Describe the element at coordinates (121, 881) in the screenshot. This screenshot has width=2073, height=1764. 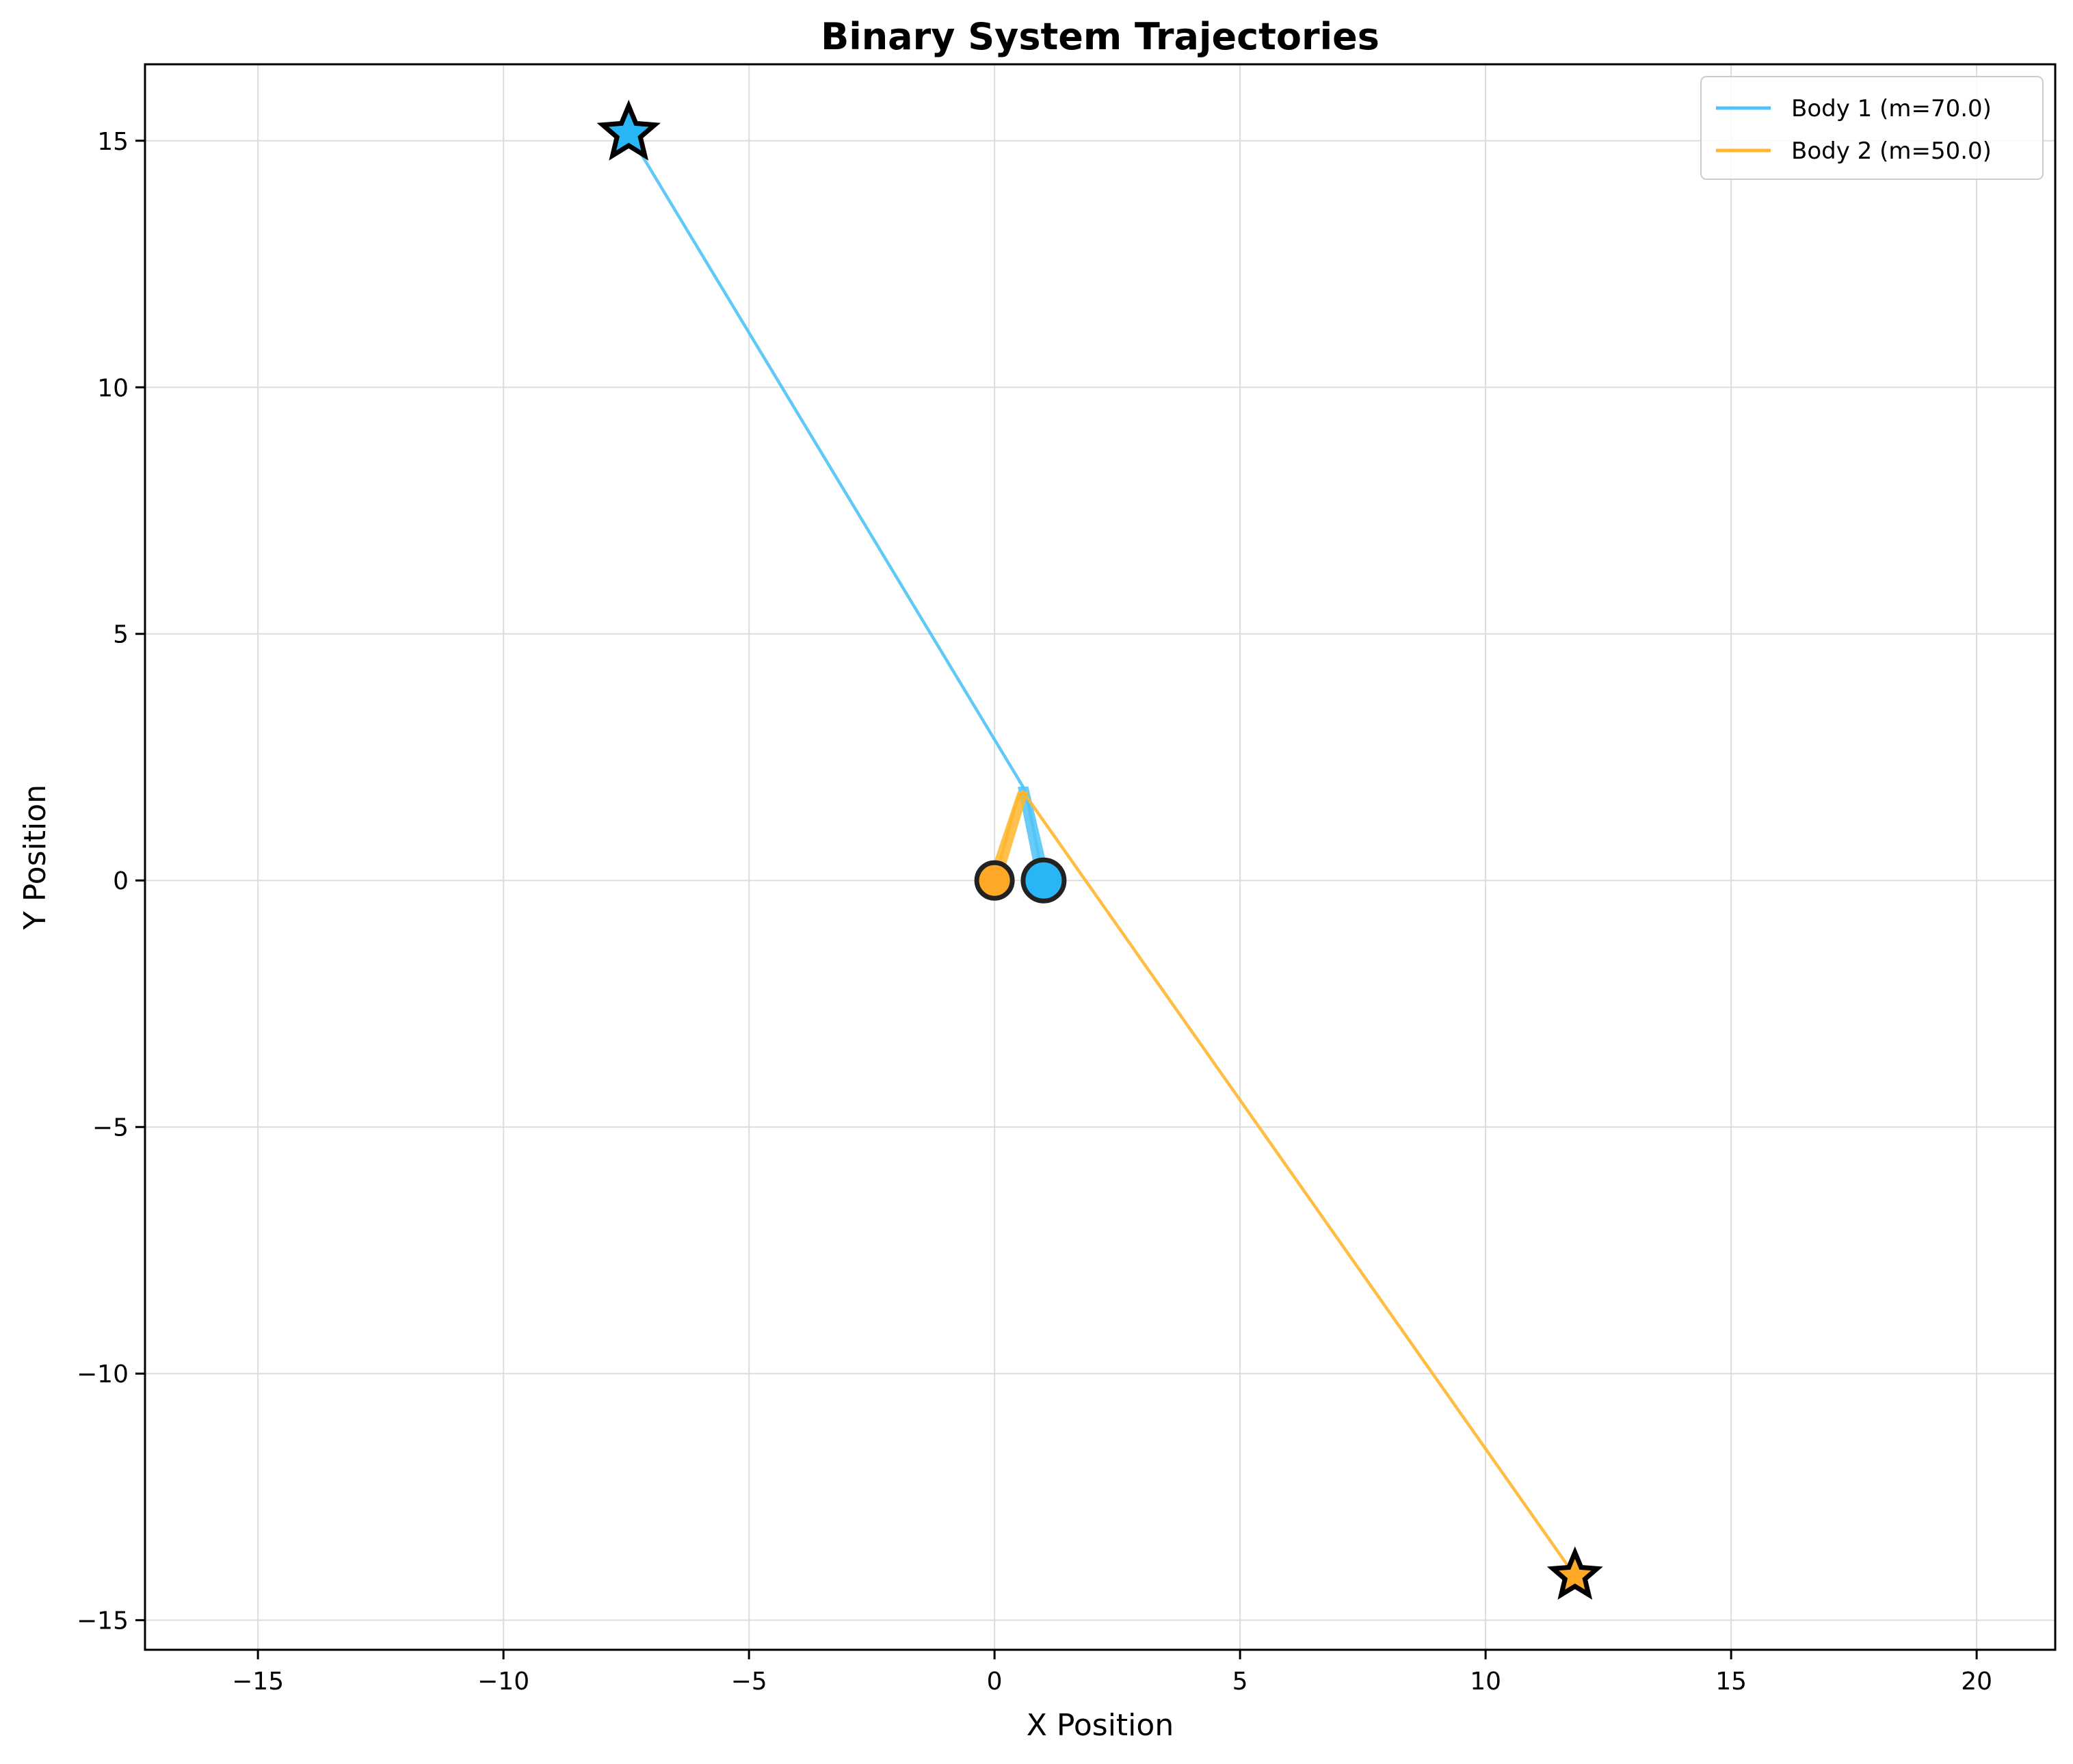
I see `y-tick-label: 0` at that location.